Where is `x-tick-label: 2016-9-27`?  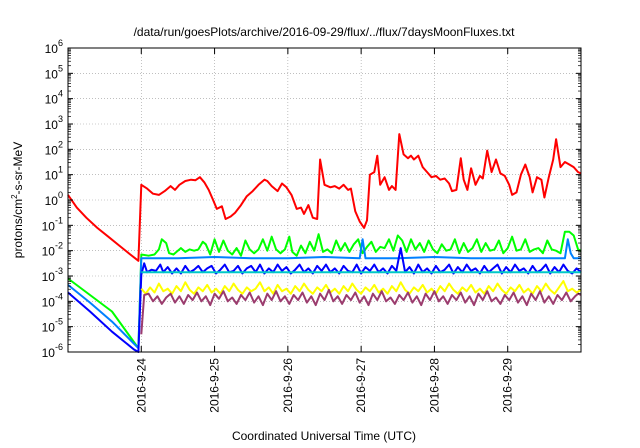
x-tick-label: 2016-9-27 is located at coordinates (361, 385).